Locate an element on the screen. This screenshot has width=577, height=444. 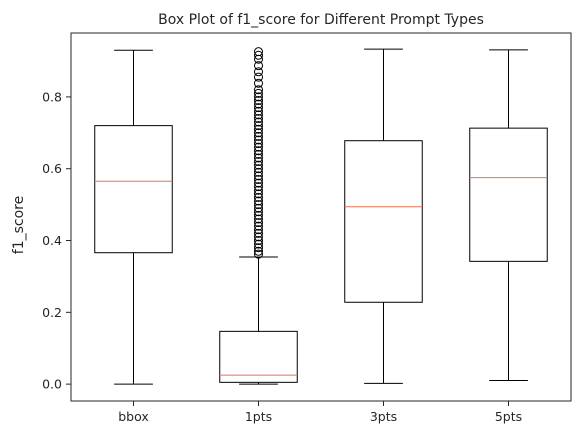
box-1pts is located at coordinates (258, 216).